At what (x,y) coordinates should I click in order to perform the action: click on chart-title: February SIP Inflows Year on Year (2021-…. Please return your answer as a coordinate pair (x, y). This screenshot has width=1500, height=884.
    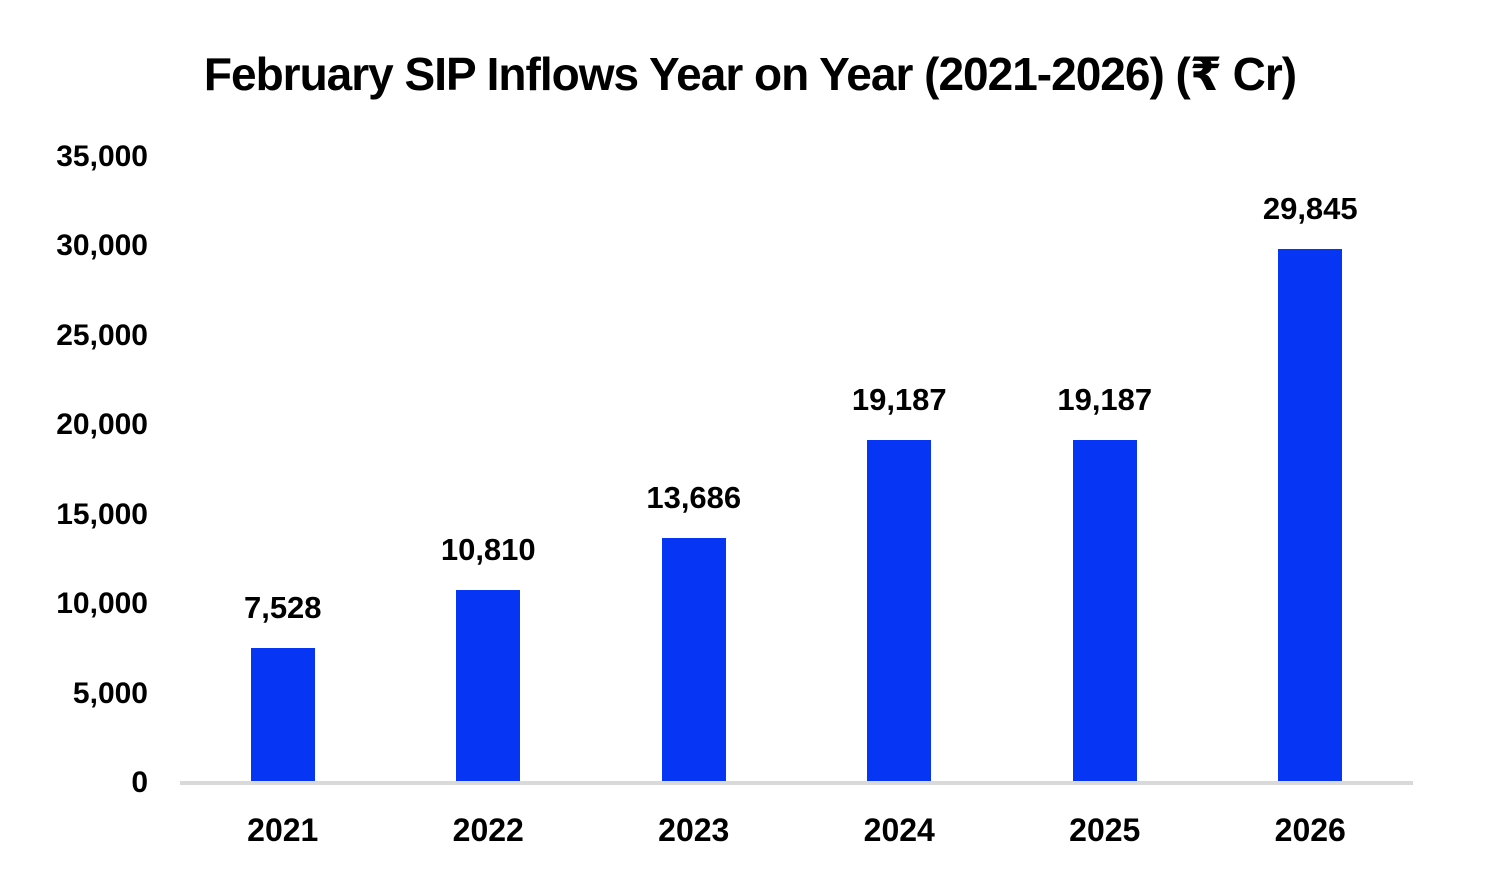
    Looking at the image, I should click on (750, 74).